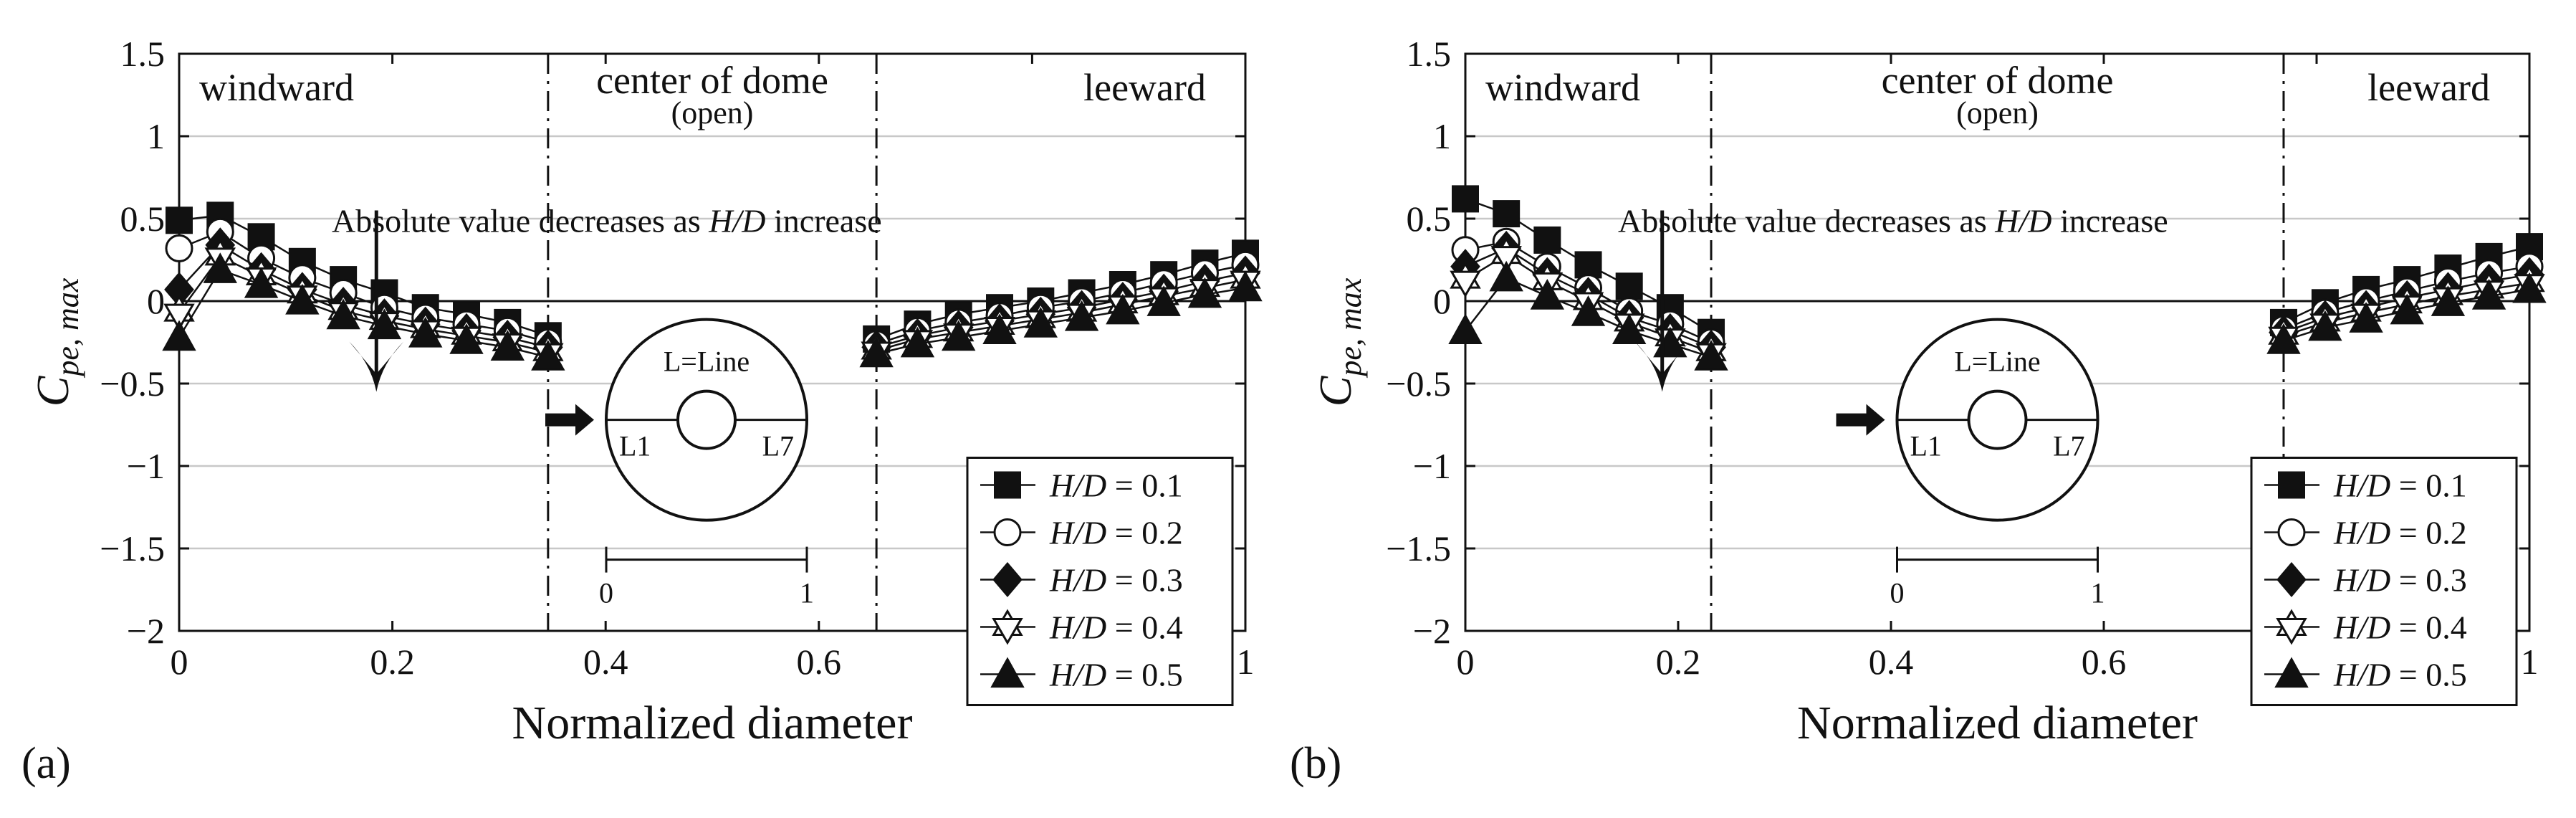 The width and height of the screenshot is (2576, 818). Describe the element at coordinates (1998, 80) in the screenshot. I see `region-label-center: center of dome` at that location.